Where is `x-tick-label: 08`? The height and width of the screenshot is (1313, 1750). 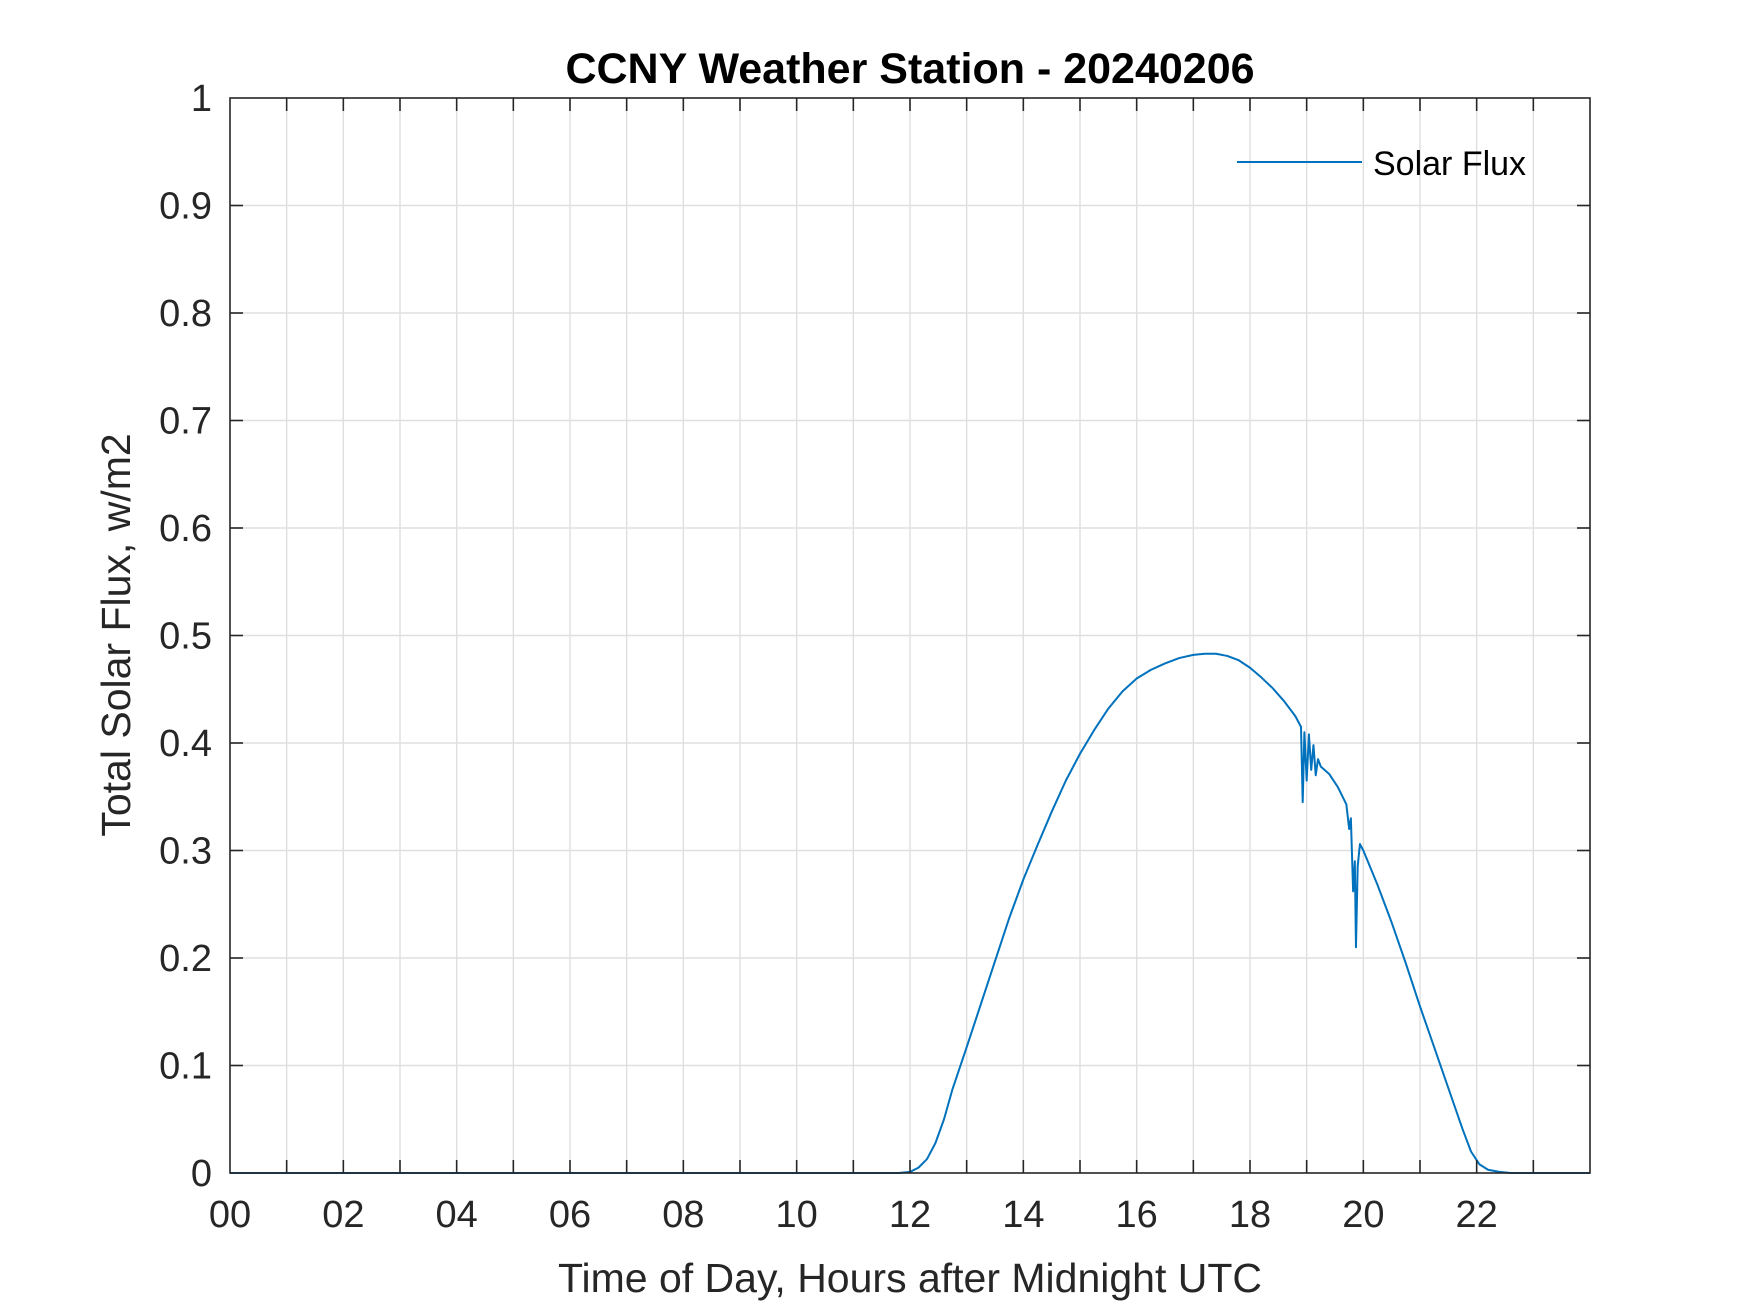
x-tick-label: 08 is located at coordinates (683, 1215).